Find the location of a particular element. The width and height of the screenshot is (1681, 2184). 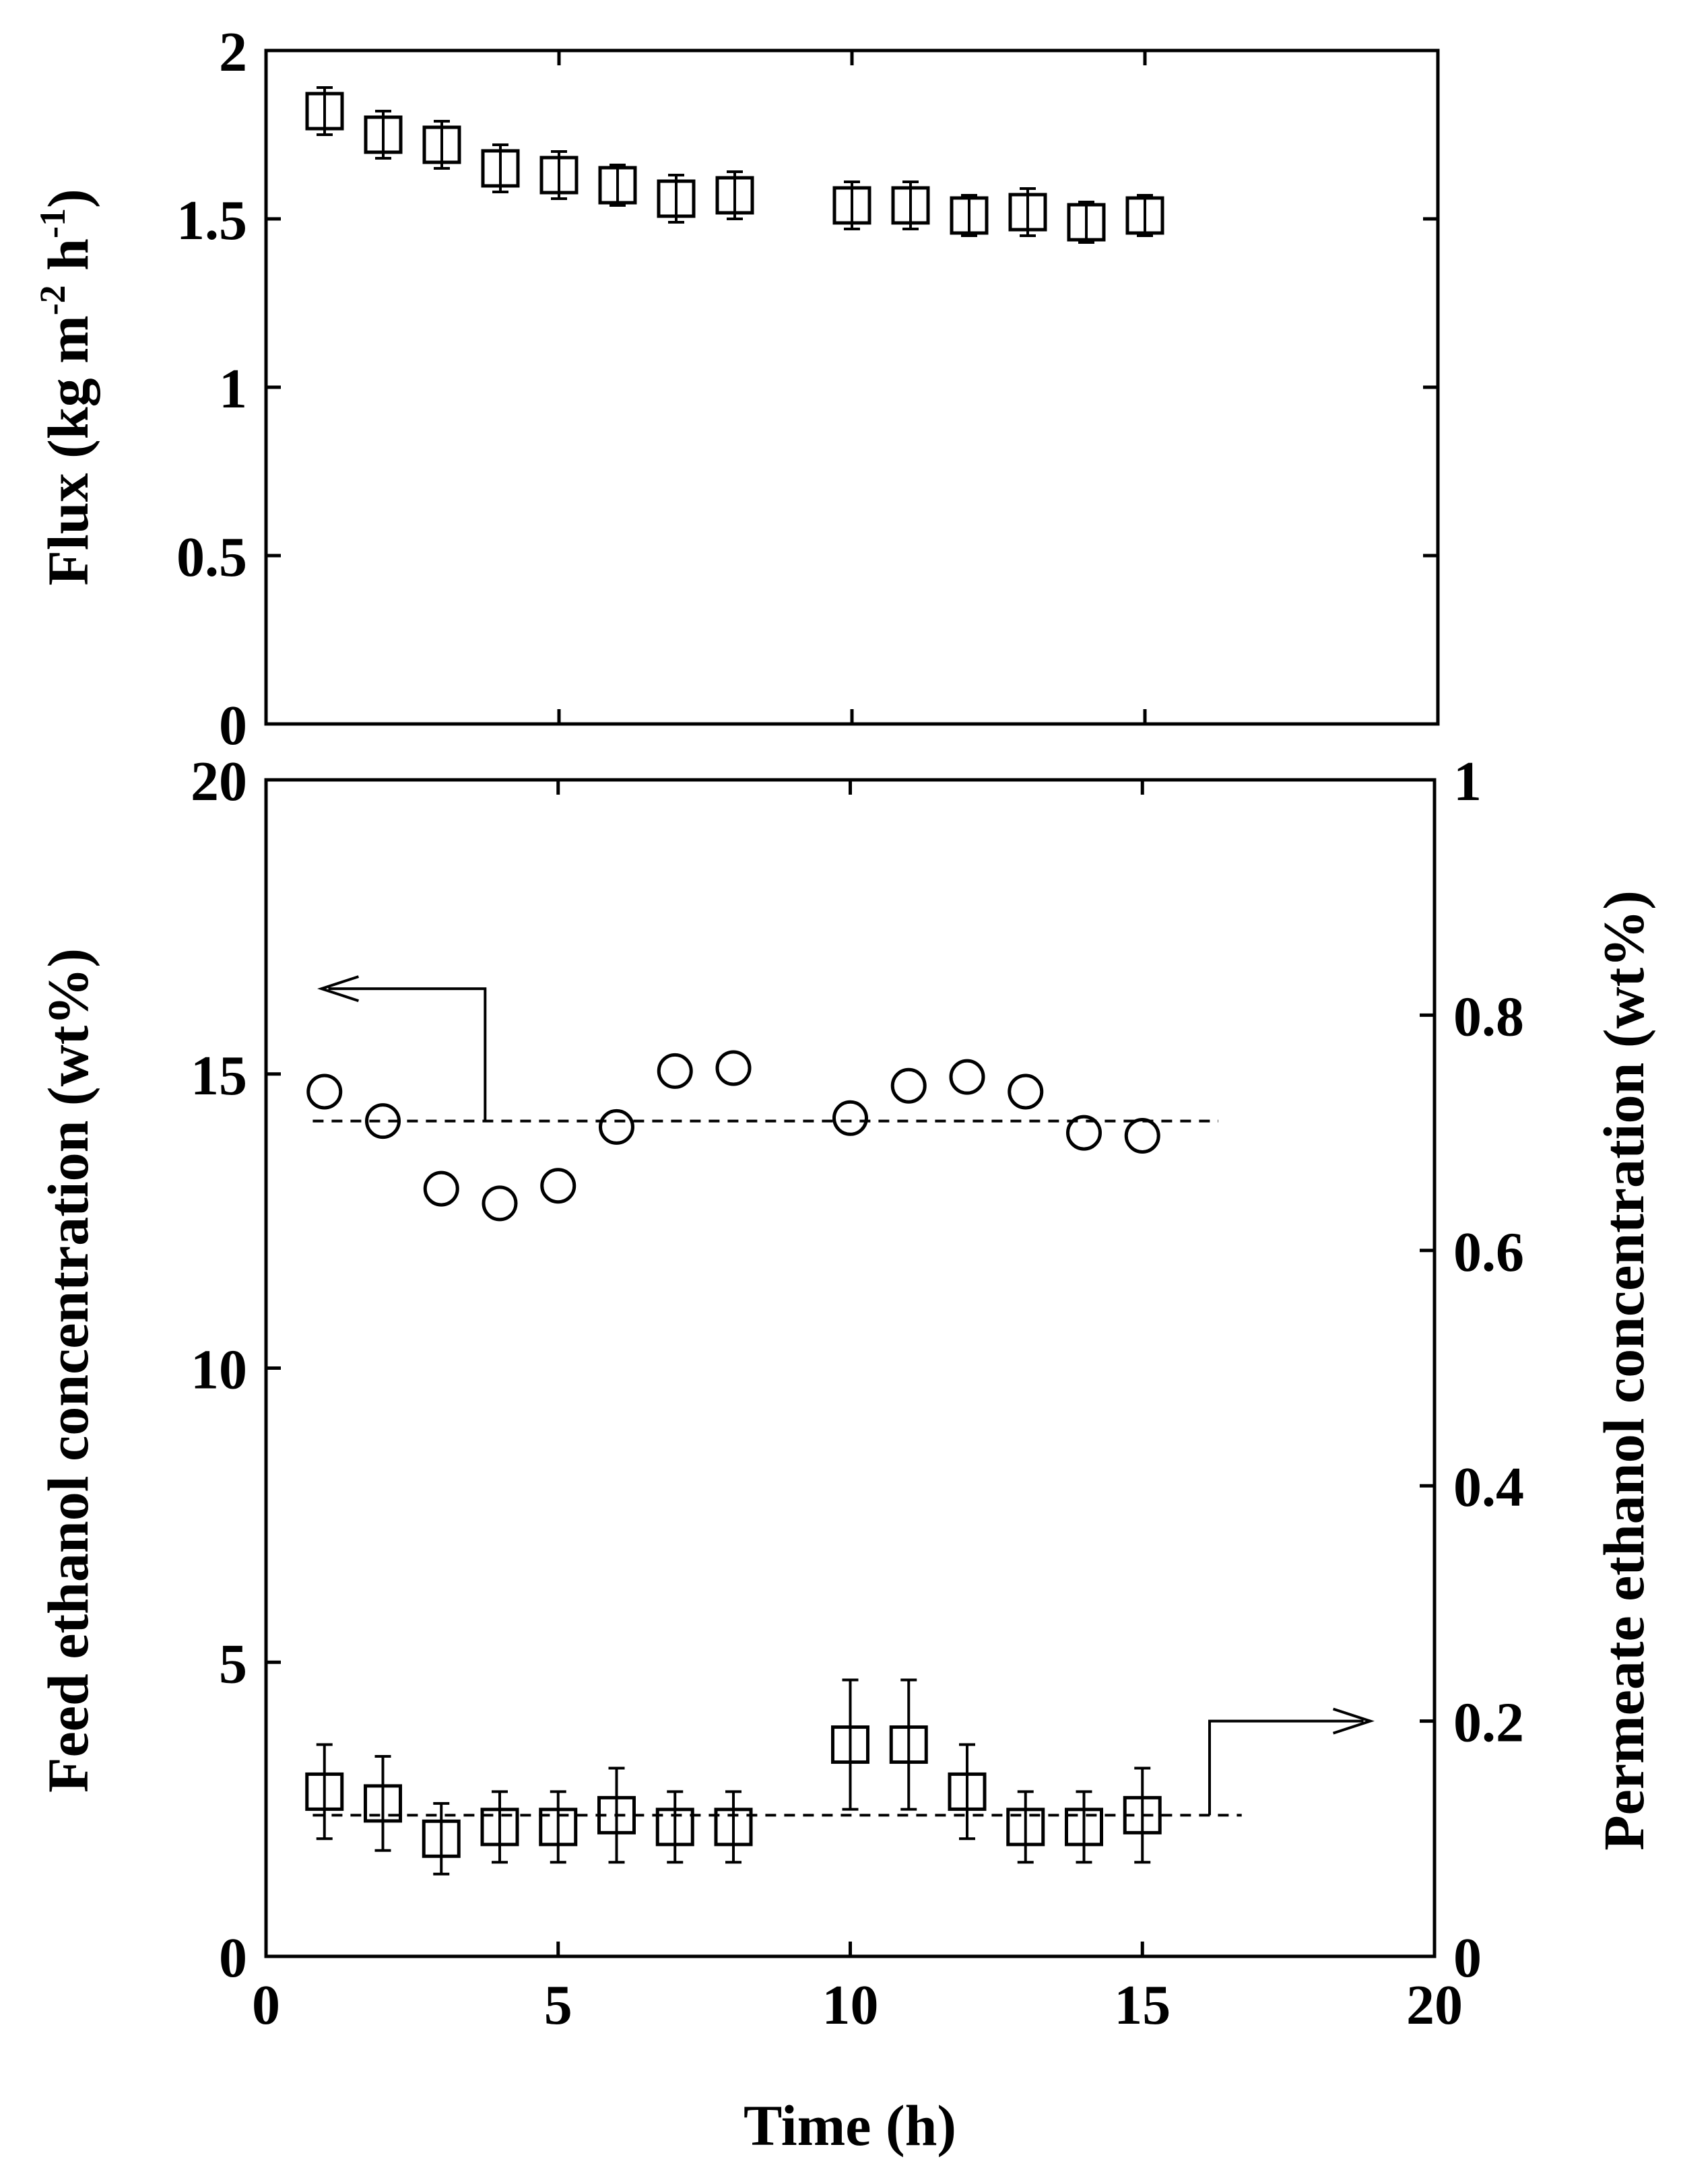

permeate-y-tick-label: 0 is located at coordinates (1467, 1958).